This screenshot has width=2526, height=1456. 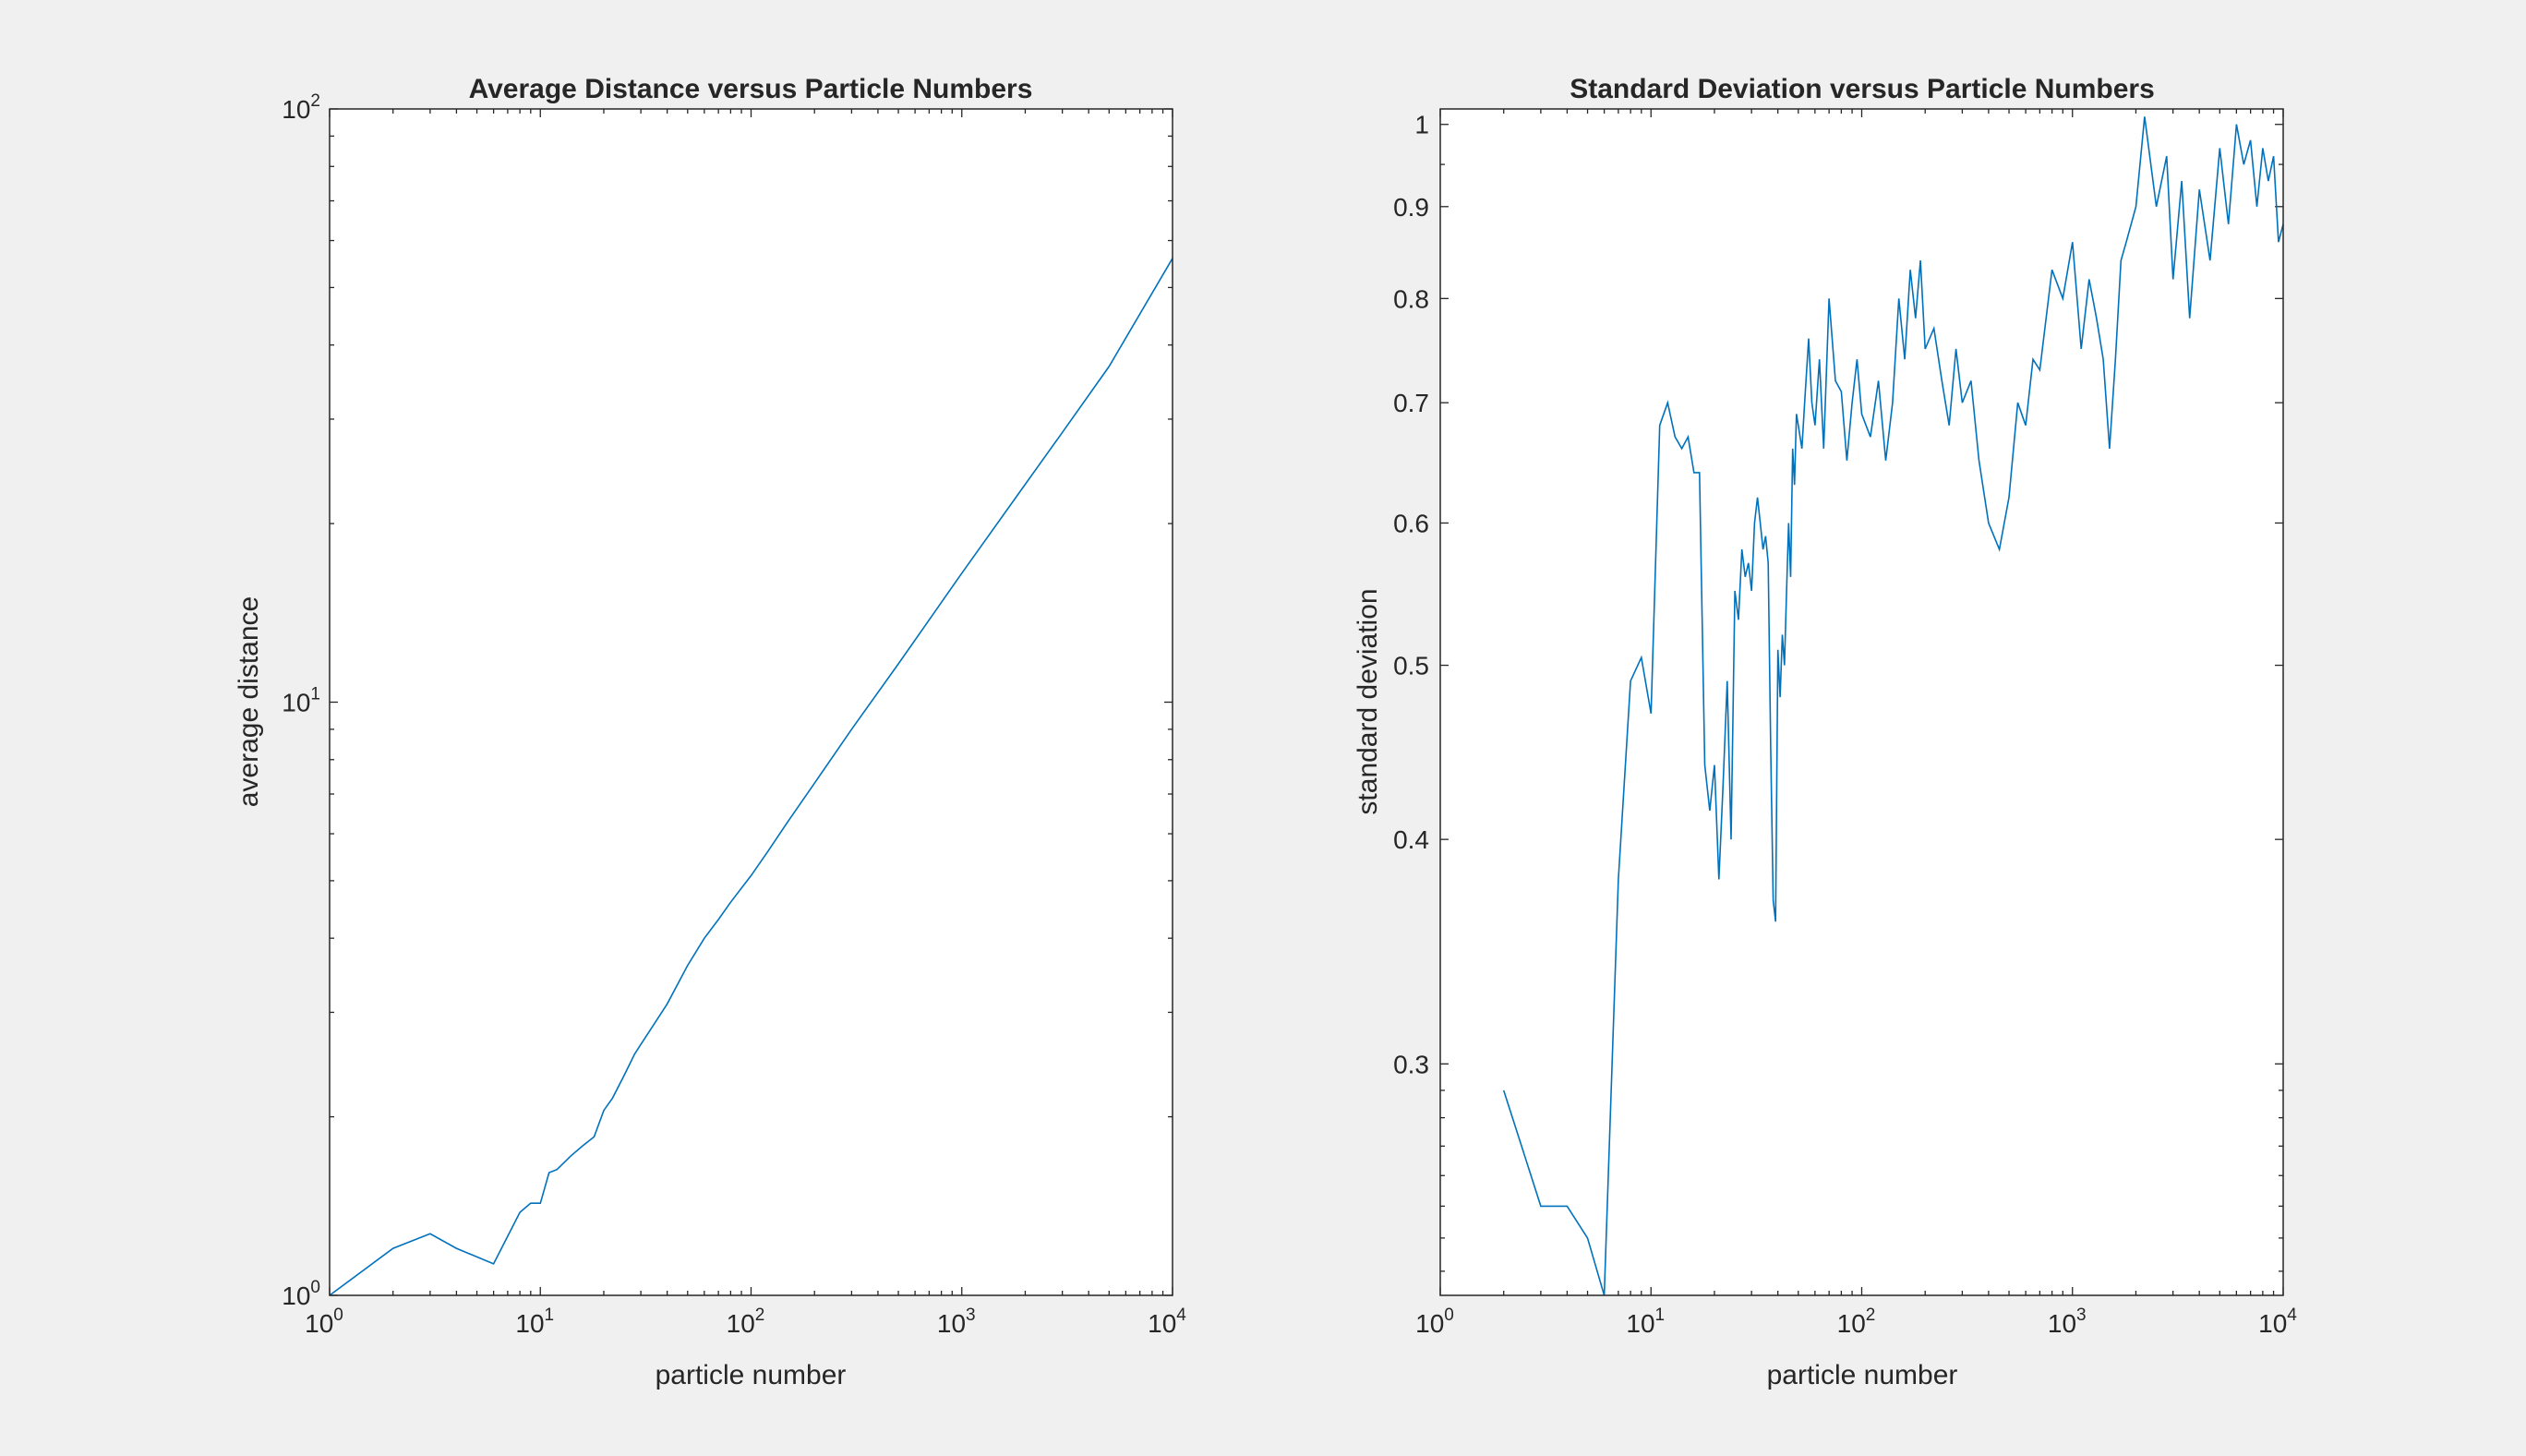 What do you see at coordinates (301, 701) in the screenshot?
I see `y-tick-label: 10¹` at bounding box center [301, 701].